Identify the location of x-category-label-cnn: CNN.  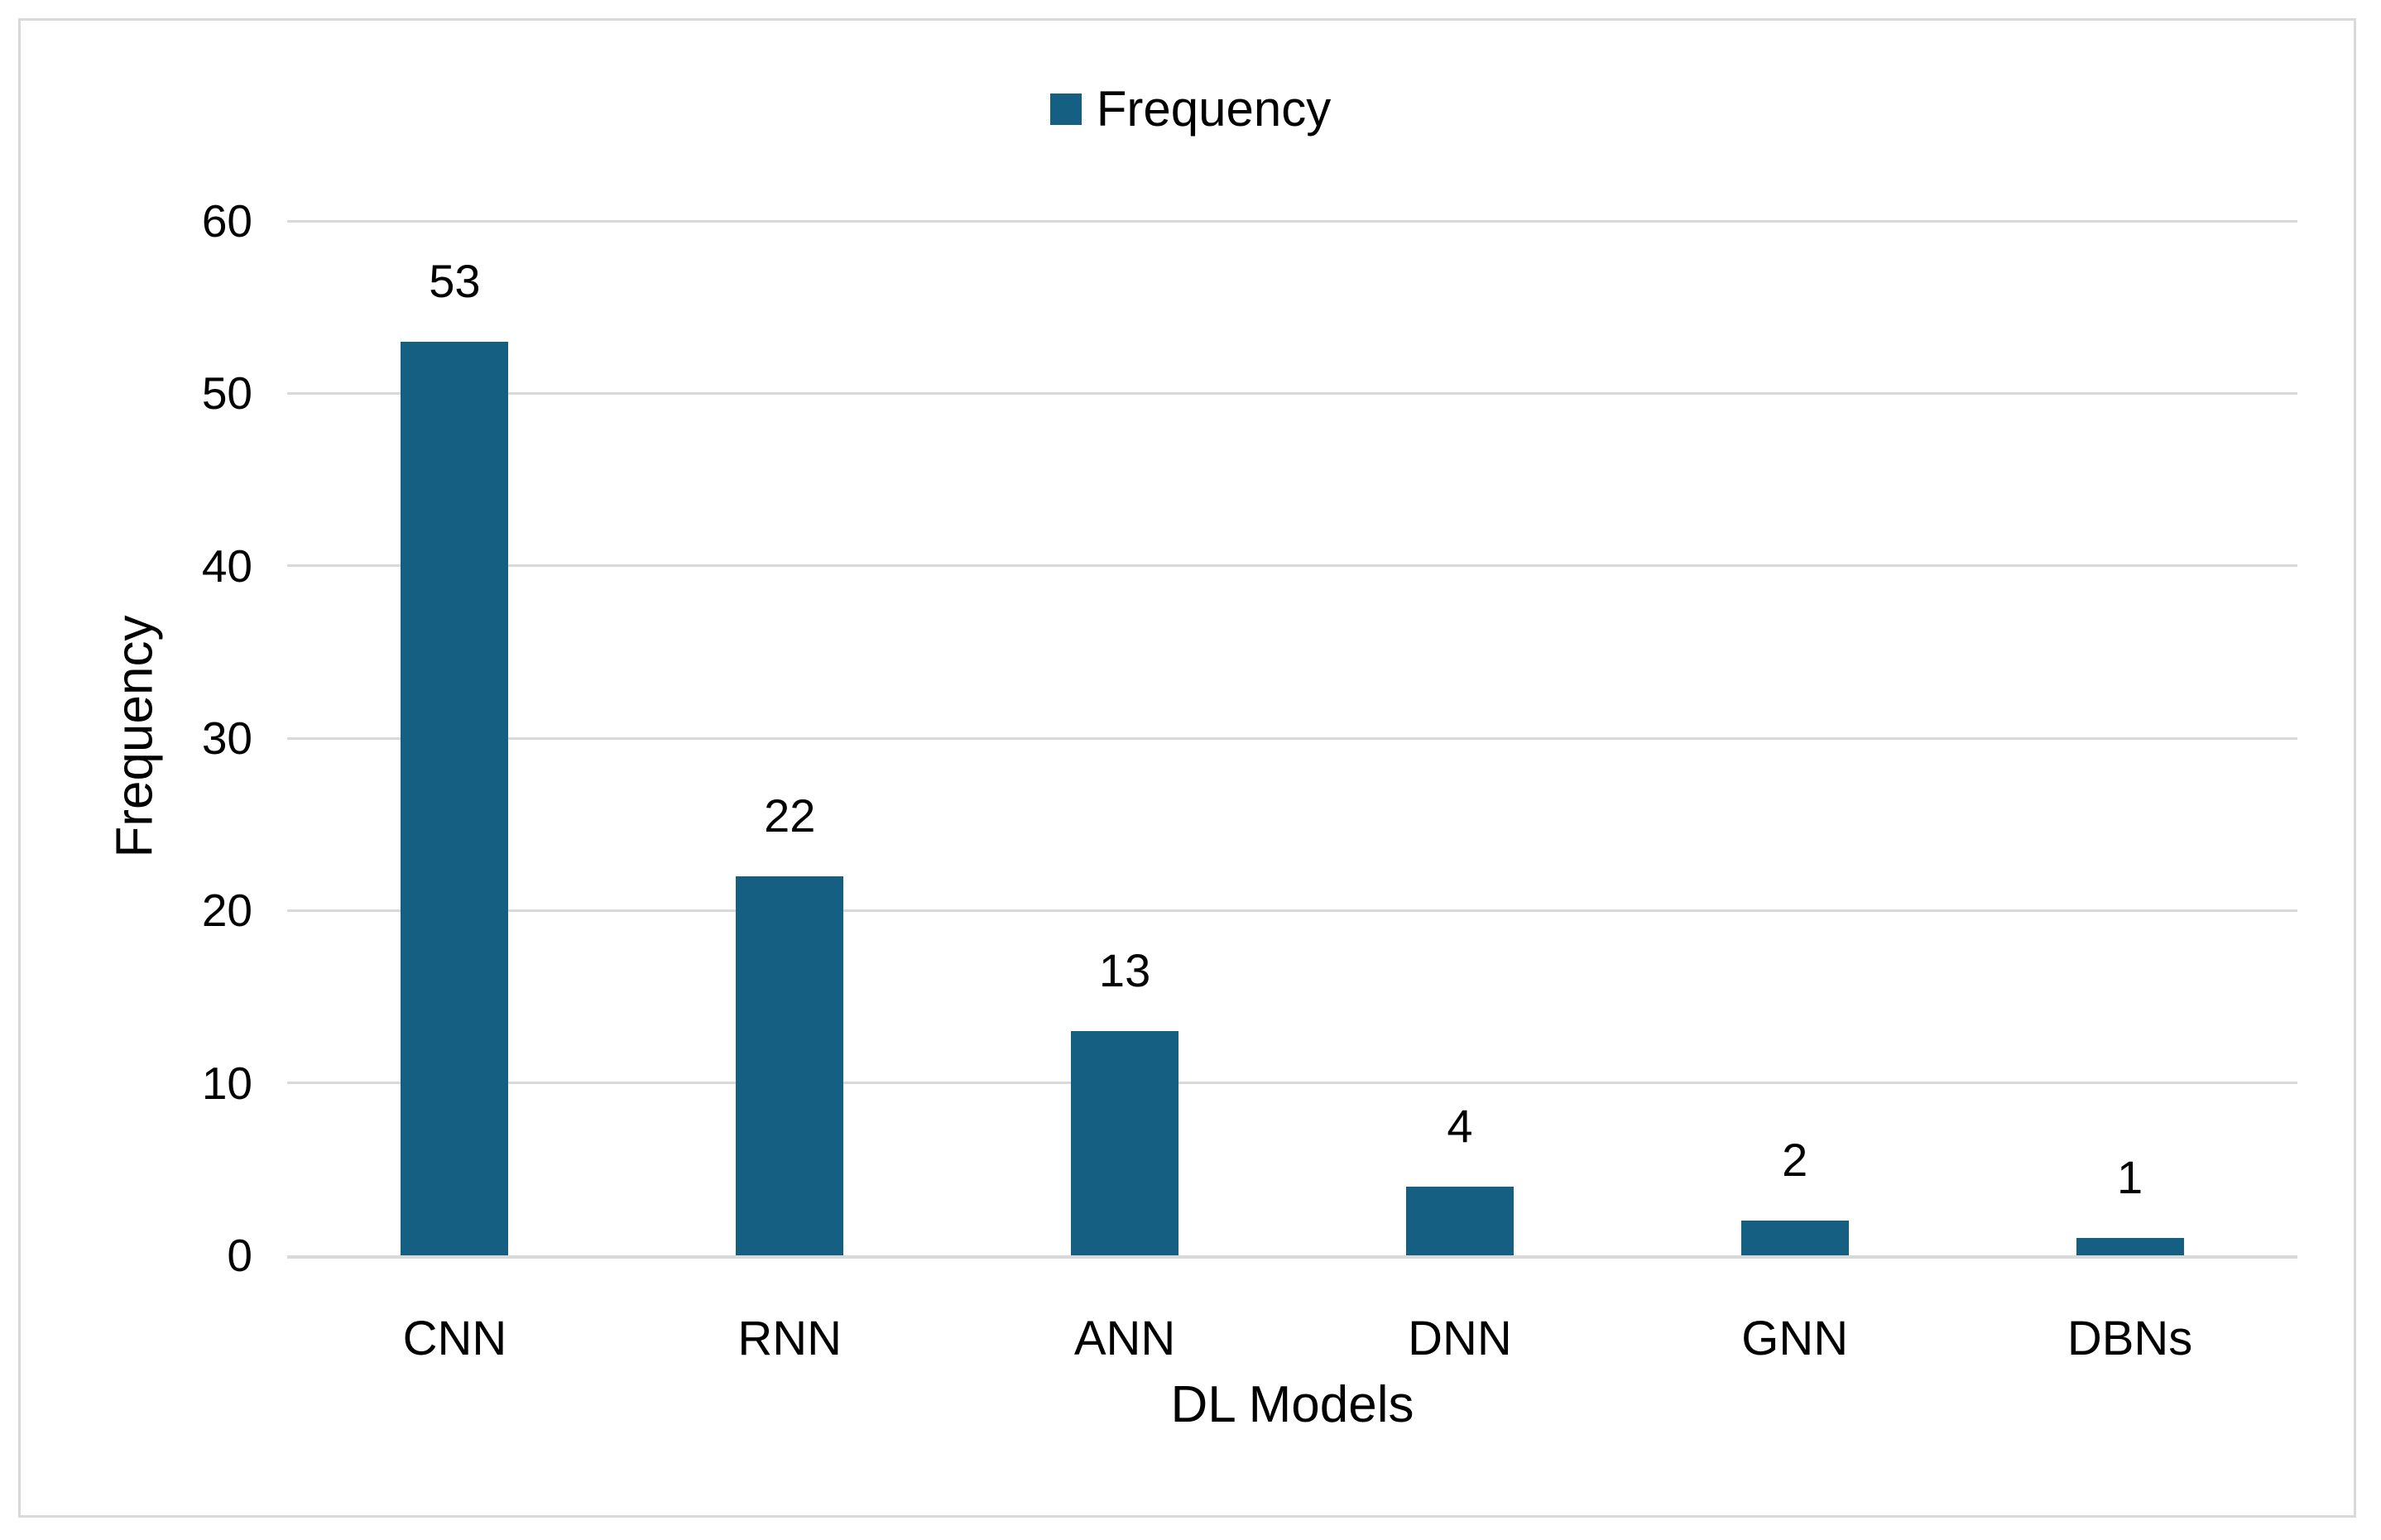
(454, 1338).